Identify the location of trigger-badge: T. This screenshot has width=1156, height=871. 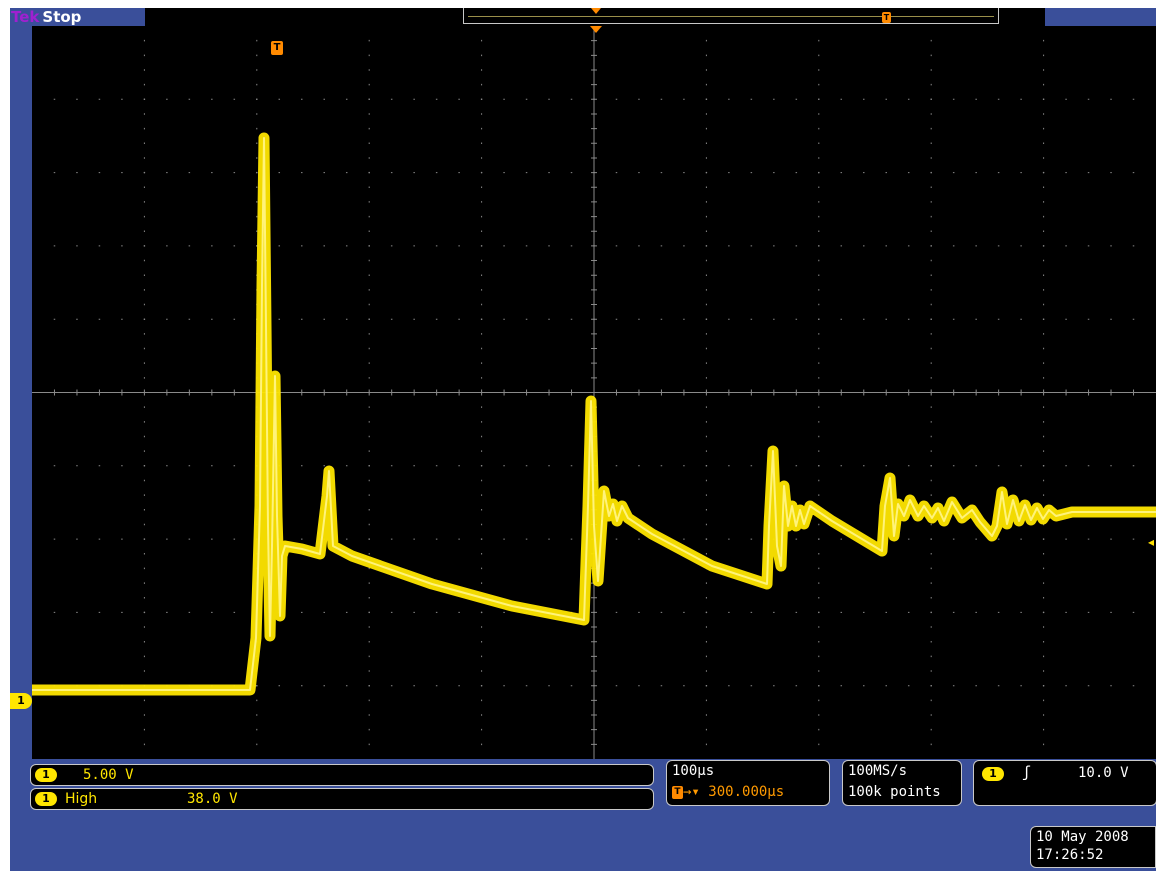
(677, 792).